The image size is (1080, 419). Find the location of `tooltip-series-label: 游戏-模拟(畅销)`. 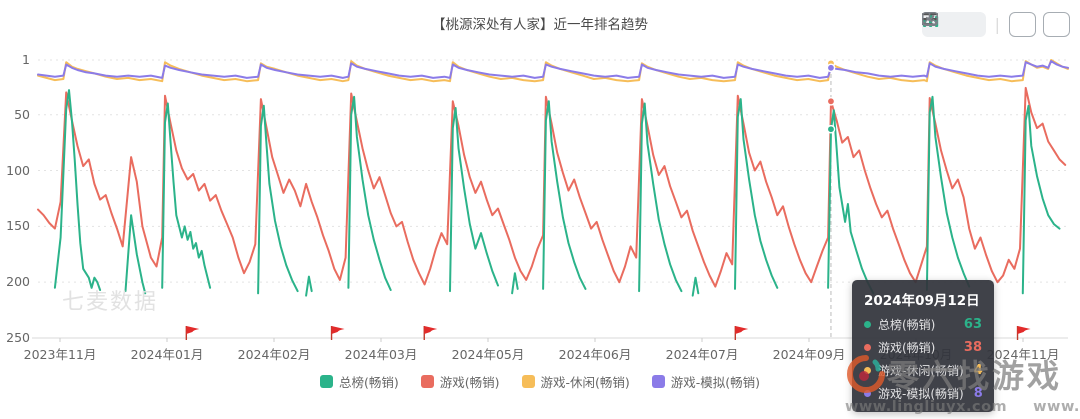

tooltip-series-label: 游戏-模拟(畅销) is located at coordinates (921, 394).